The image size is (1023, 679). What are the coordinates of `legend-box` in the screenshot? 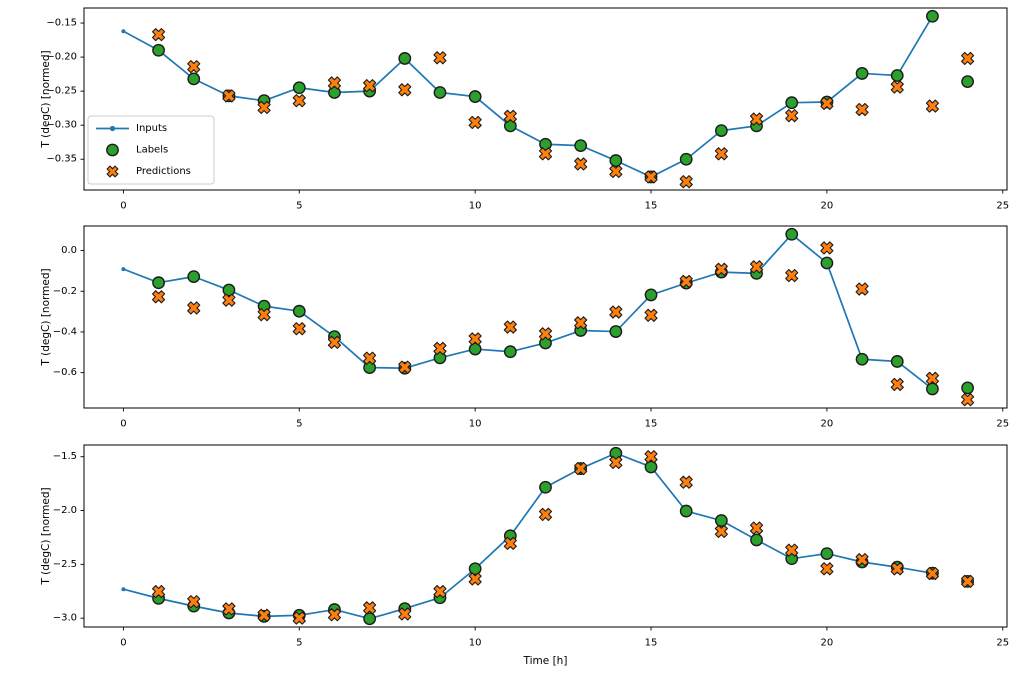 It's located at (151, 150).